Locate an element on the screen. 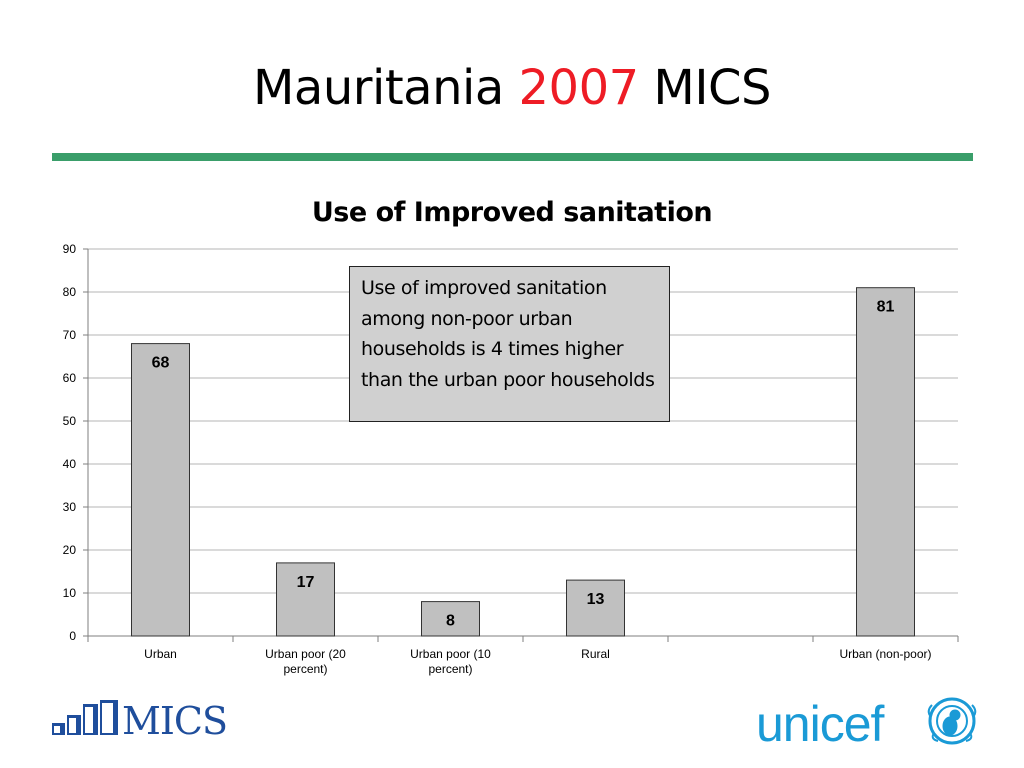 The height and width of the screenshot is (768, 1024). title-survey: MICS is located at coordinates (704, 88).